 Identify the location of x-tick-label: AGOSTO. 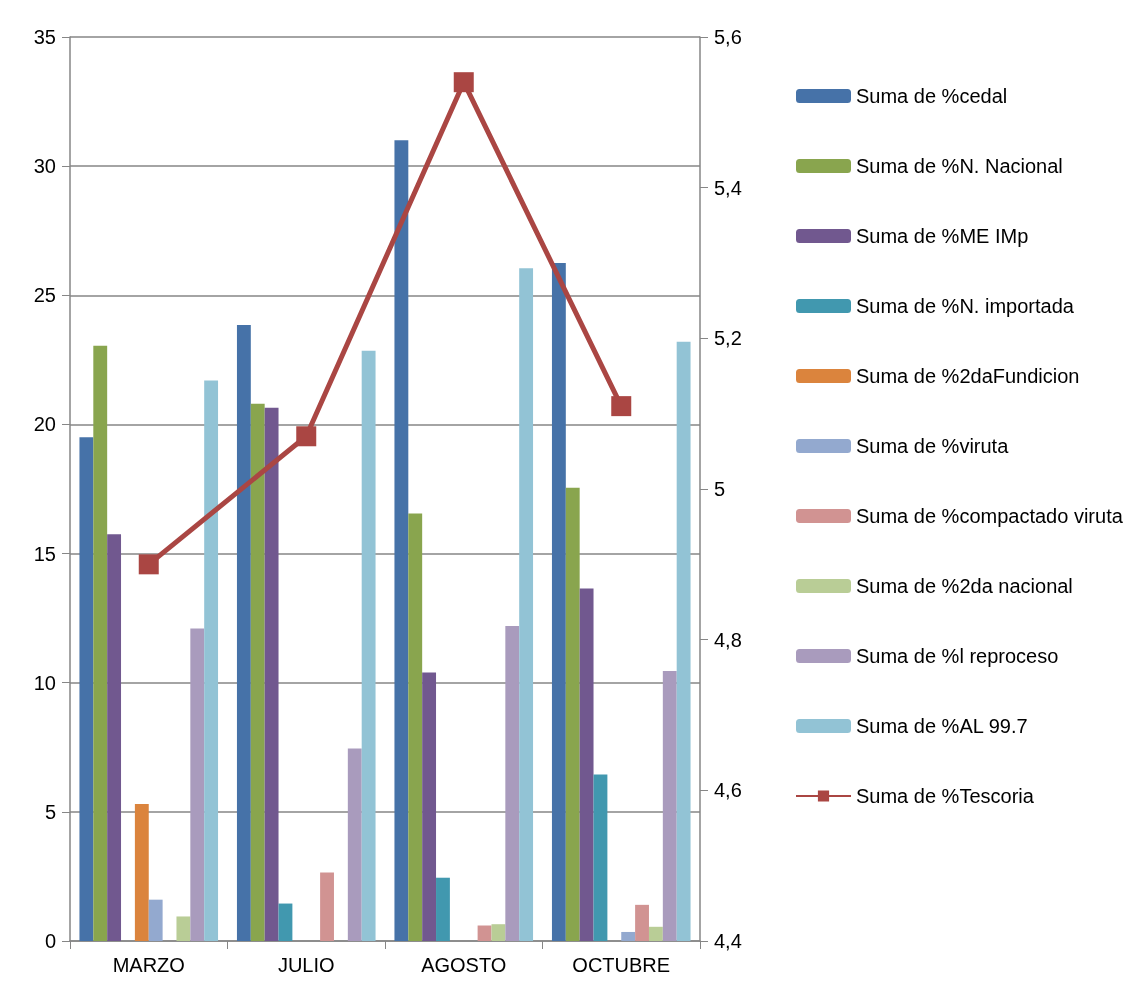
(464, 965).